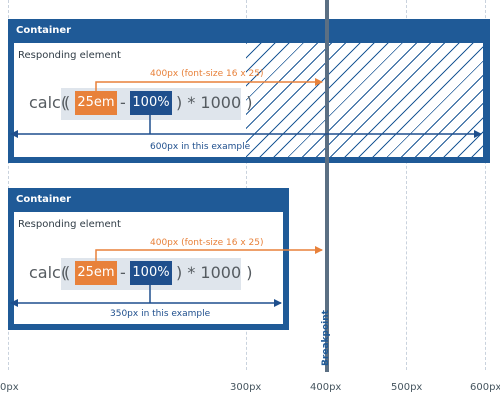 The width and height of the screenshot is (500, 400). Describe the element at coordinates (326, 387) in the screenshot. I see `axis-label-400: 400px` at that location.